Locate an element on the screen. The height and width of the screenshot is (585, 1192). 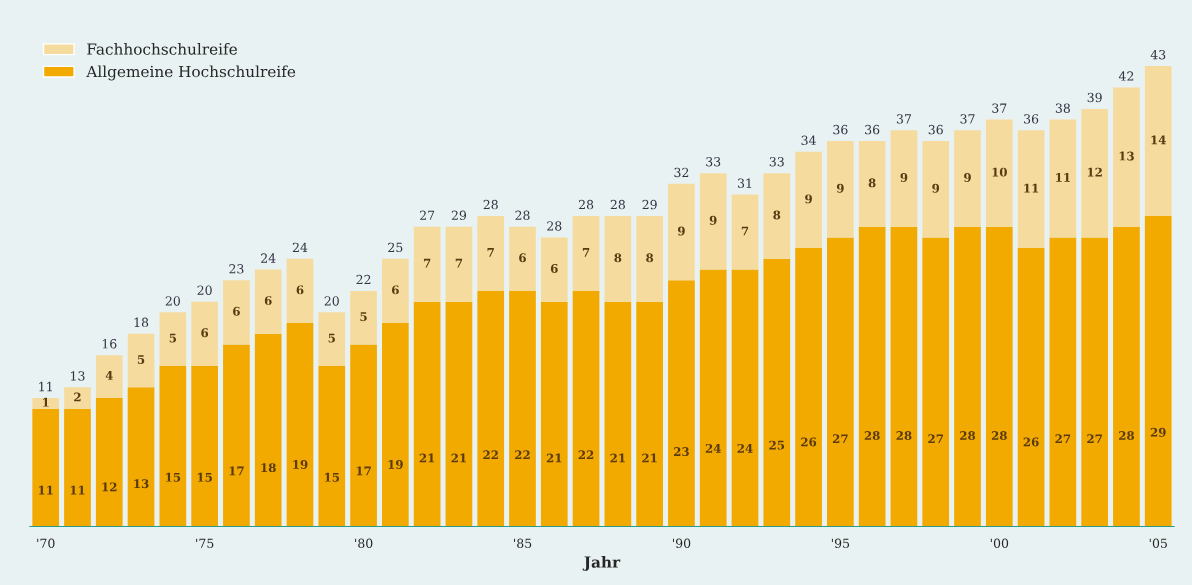
total-label: 27 is located at coordinates (427, 215).